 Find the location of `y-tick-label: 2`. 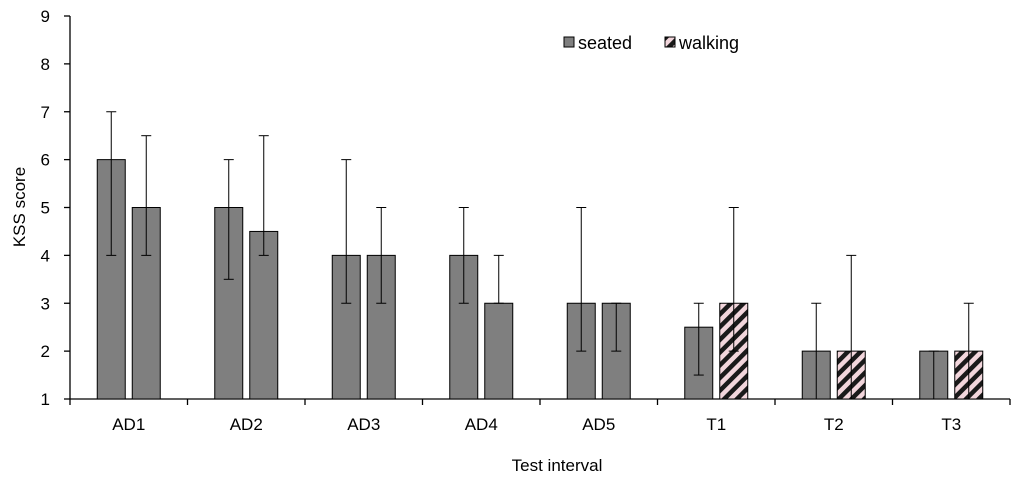

y-tick-label: 2 is located at coordinates (45, 351).